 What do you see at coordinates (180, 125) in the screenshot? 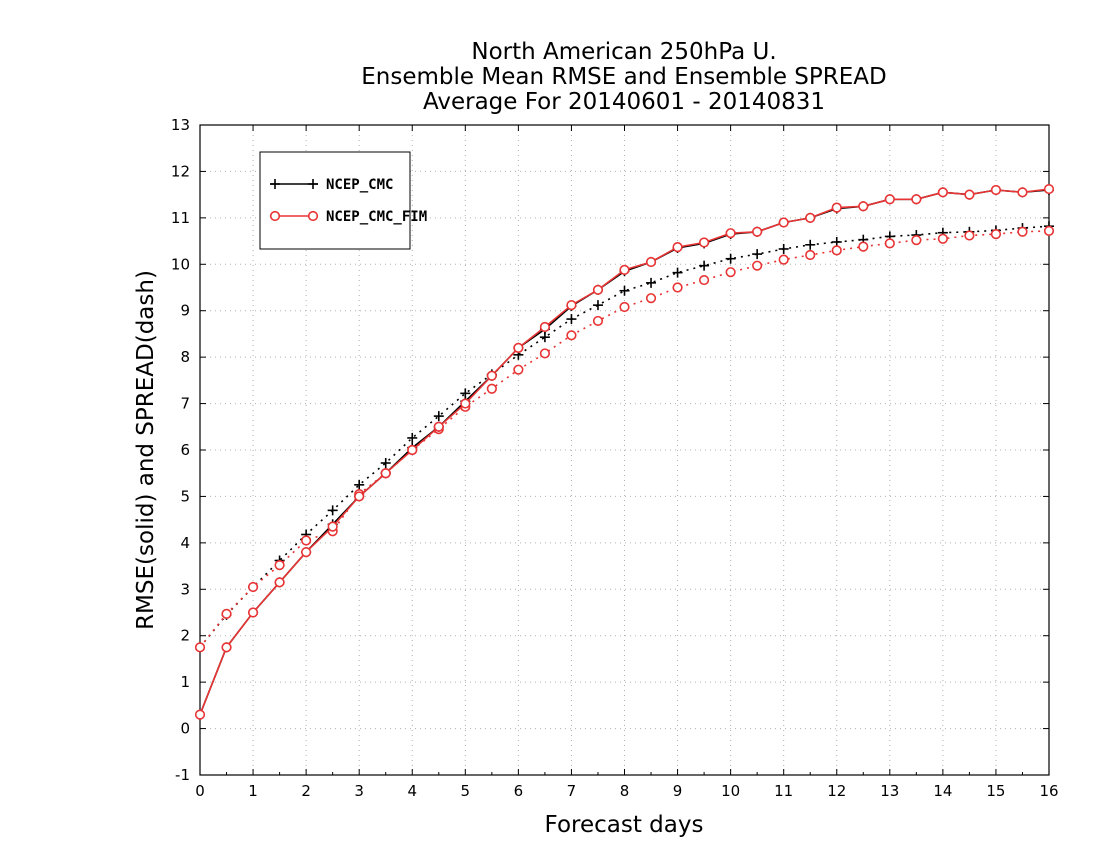
I see `y-tick-label: 13` at bounding box center [180, 125].